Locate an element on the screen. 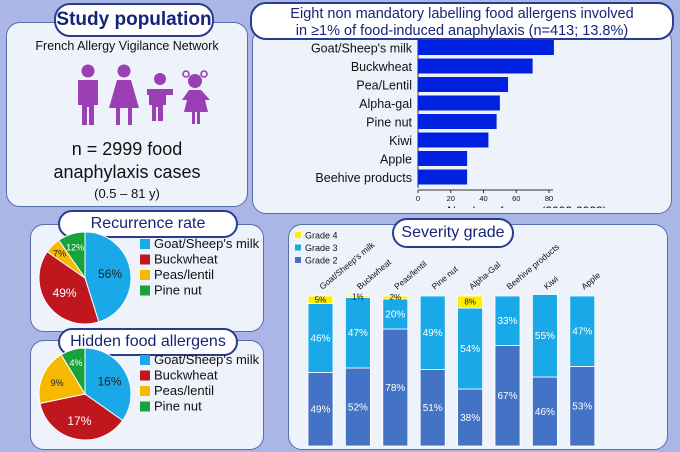  category-label: Pea/Lentil is located at coordinates (384, 86).